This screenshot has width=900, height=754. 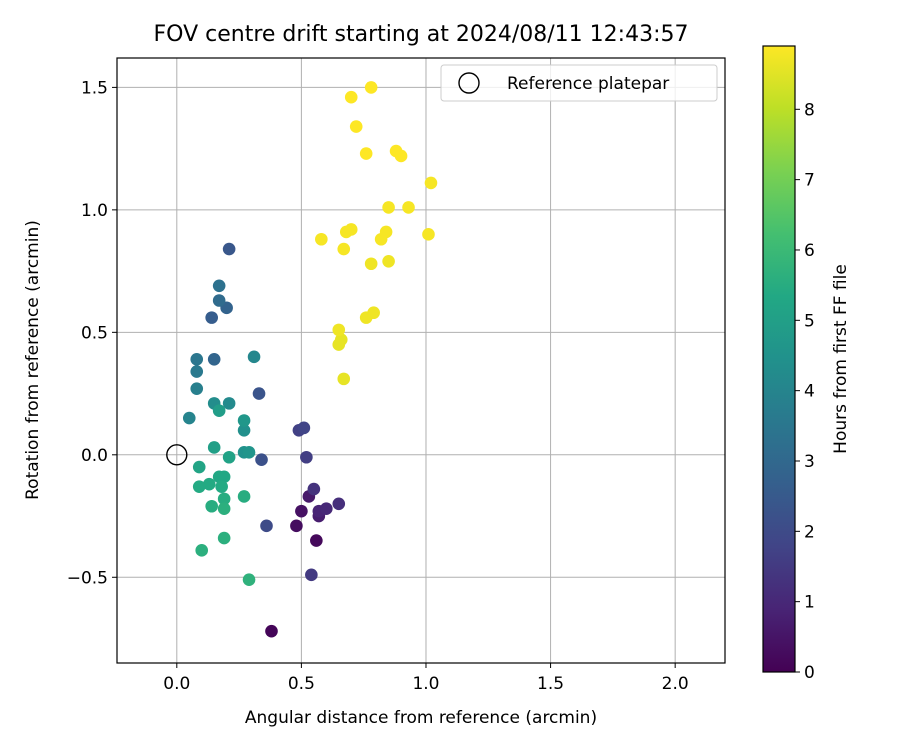 What do you see at coordinates (550, 684) in the screenshot?
I see `x-tick-label: 1.5` at bounding box center [550, 684].